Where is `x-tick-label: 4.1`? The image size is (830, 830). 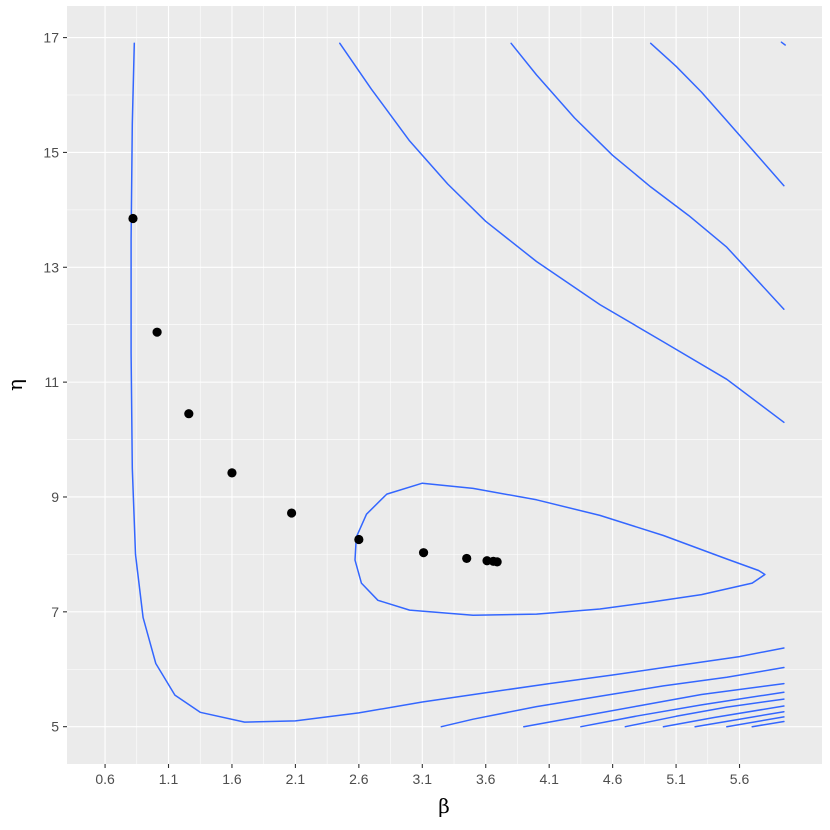
x-tick-label: 4.1 is located at coordinates (549, 779).